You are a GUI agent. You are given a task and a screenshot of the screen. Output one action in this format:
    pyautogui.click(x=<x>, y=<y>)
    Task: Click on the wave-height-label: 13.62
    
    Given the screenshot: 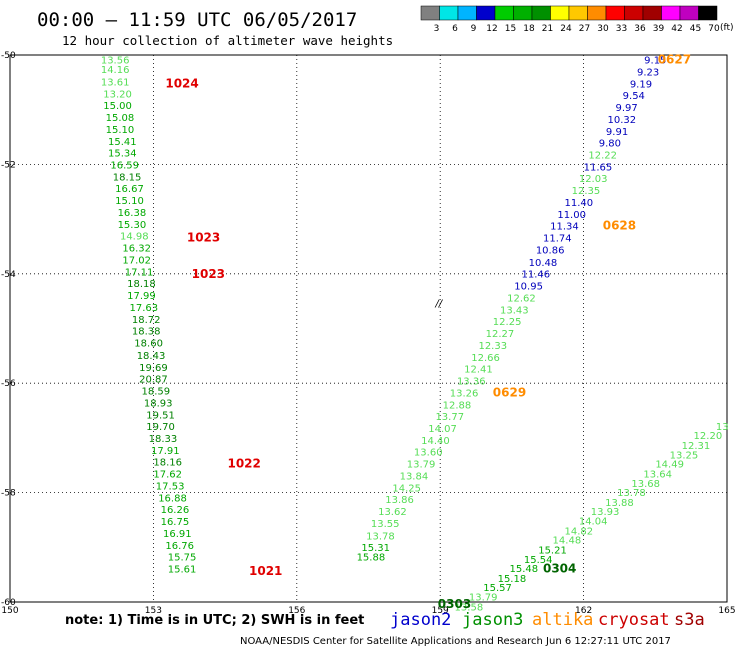 What is the action you would take?
    pyautogui.click(x=392, y=512)
    